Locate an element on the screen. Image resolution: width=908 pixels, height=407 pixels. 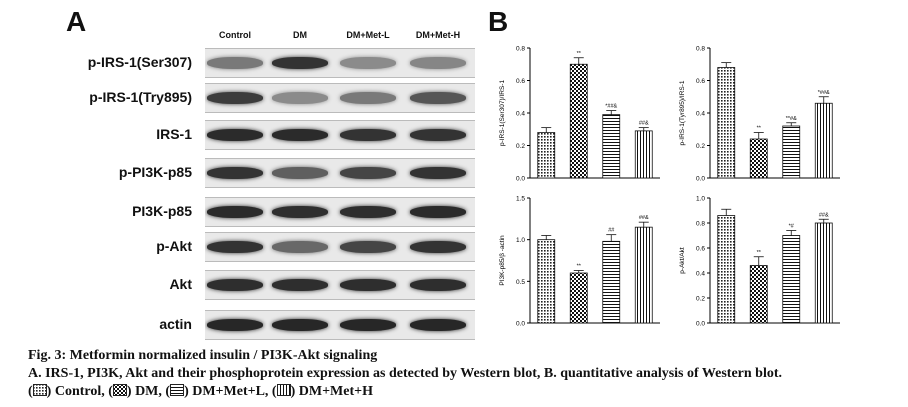
chart-pi3k-p85: 0.0 0.5 1.0 1.5 PI3K-p85/β -actin ** ## ##& is located at coordinates (579, 262).